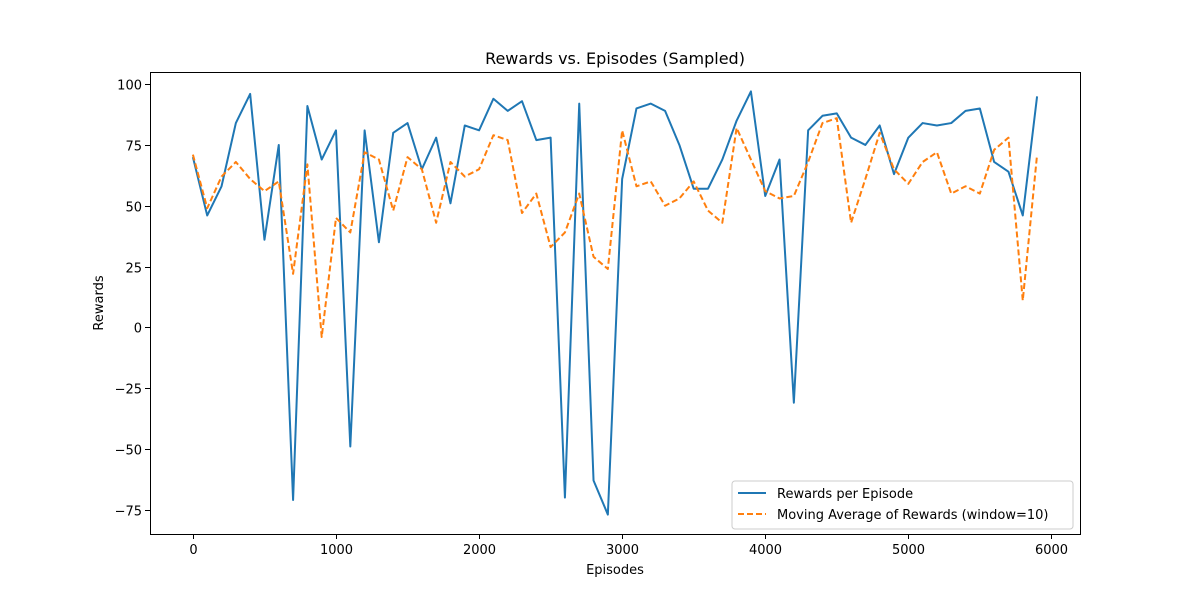 This screenshot has width=1200, height=600. I want to click on x-tick-label: 4000, so click(765, 550).